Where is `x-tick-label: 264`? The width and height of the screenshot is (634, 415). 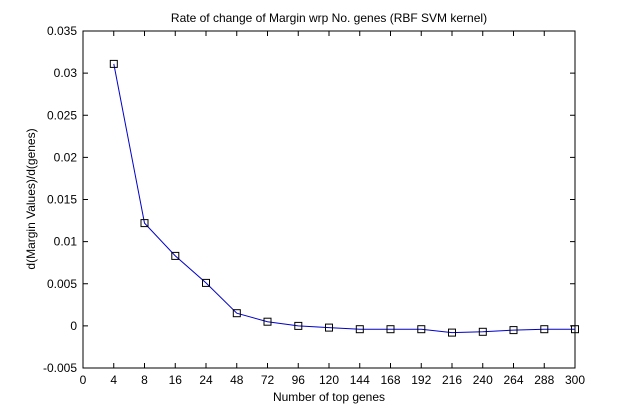
x-tick-label: 264 is located at coordinates (513, 380).